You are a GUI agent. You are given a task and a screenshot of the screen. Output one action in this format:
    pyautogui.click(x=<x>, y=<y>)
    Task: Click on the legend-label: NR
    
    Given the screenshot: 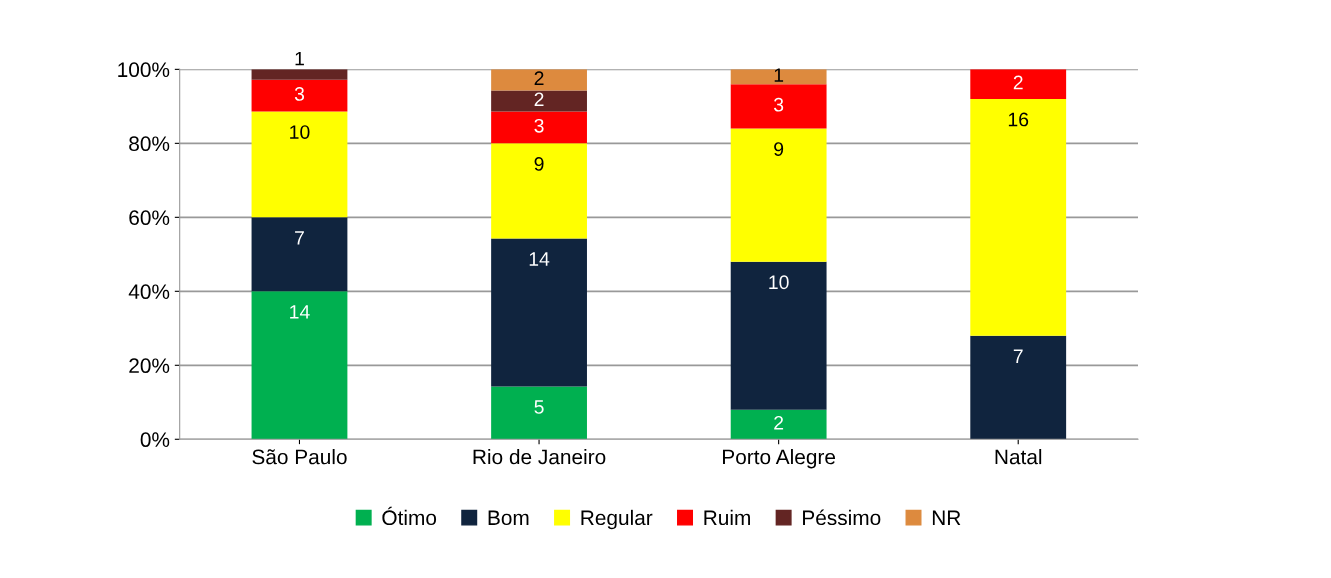 What is the action you would take?
    pyautogui.click(x=946, y=517)
    